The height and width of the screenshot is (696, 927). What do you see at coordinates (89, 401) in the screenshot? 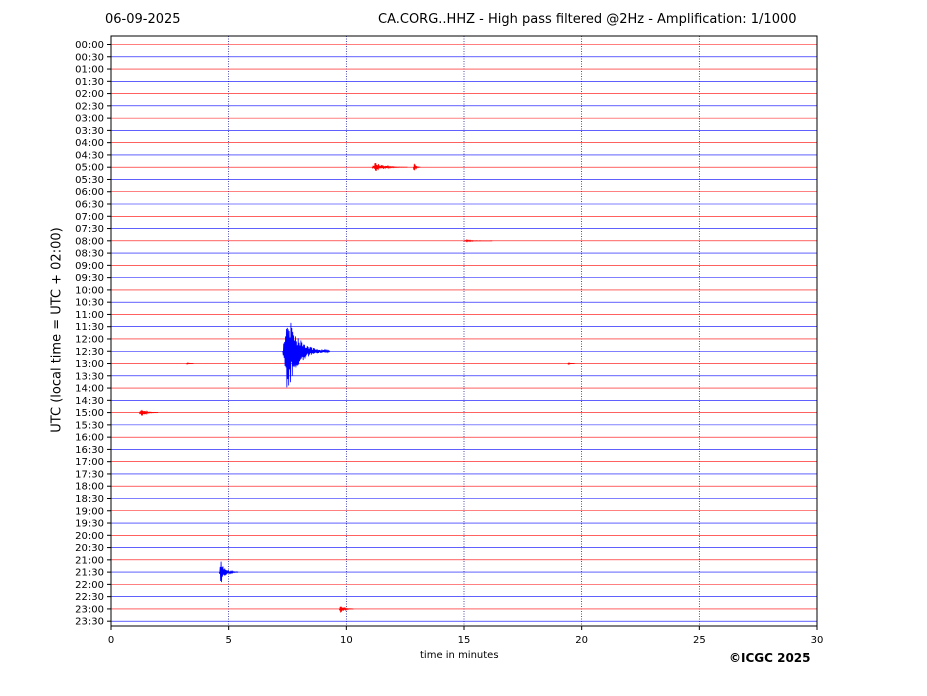
I see `y-tick-label-1430: 14:30` at bounding box center [89, 401].